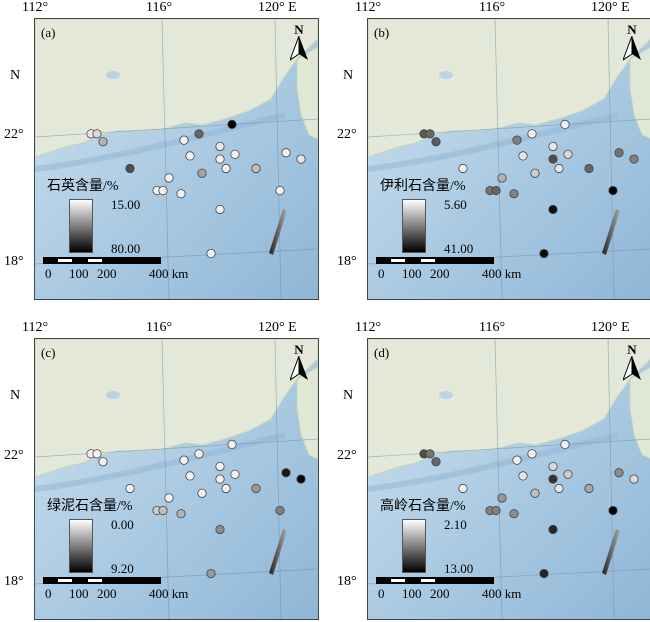 Image resolution: width=650 pixels, height=622 pixels. What do you see at coordinates (126, 248) in the screenshot?
I see `legend-min: 80.00` at bounding box center [126, 248].